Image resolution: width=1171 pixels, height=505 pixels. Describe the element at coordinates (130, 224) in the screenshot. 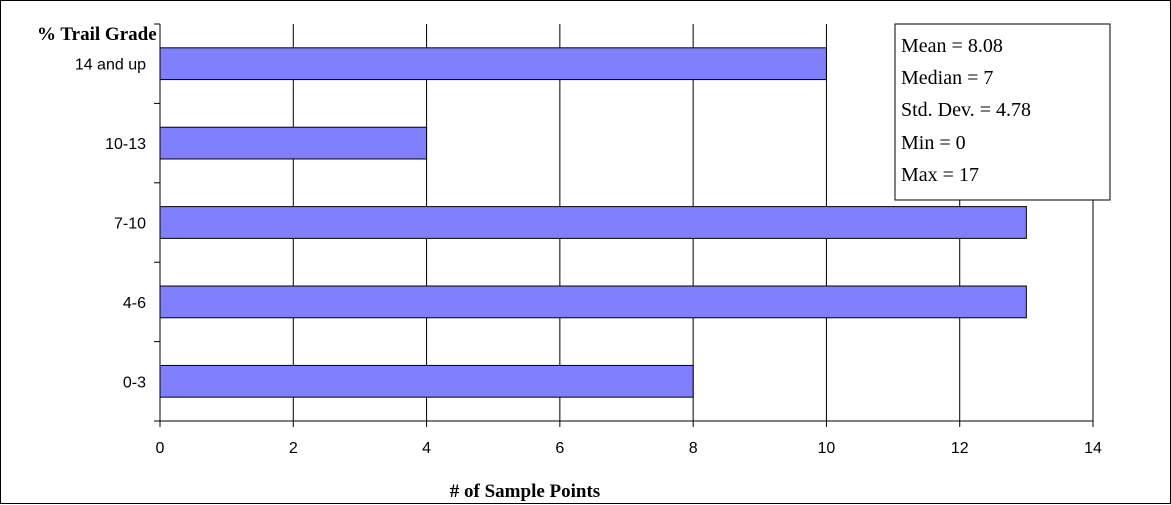

I see `y-tick-label-7-10: 7-10` at that location.